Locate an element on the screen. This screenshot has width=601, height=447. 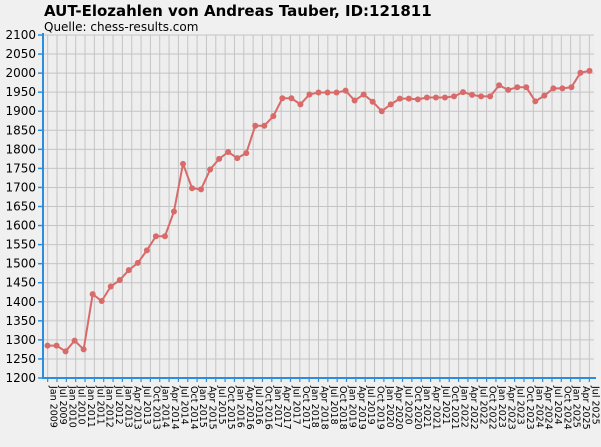
x-tick-label: Apr 2017 is located at coordinates (286, 408).